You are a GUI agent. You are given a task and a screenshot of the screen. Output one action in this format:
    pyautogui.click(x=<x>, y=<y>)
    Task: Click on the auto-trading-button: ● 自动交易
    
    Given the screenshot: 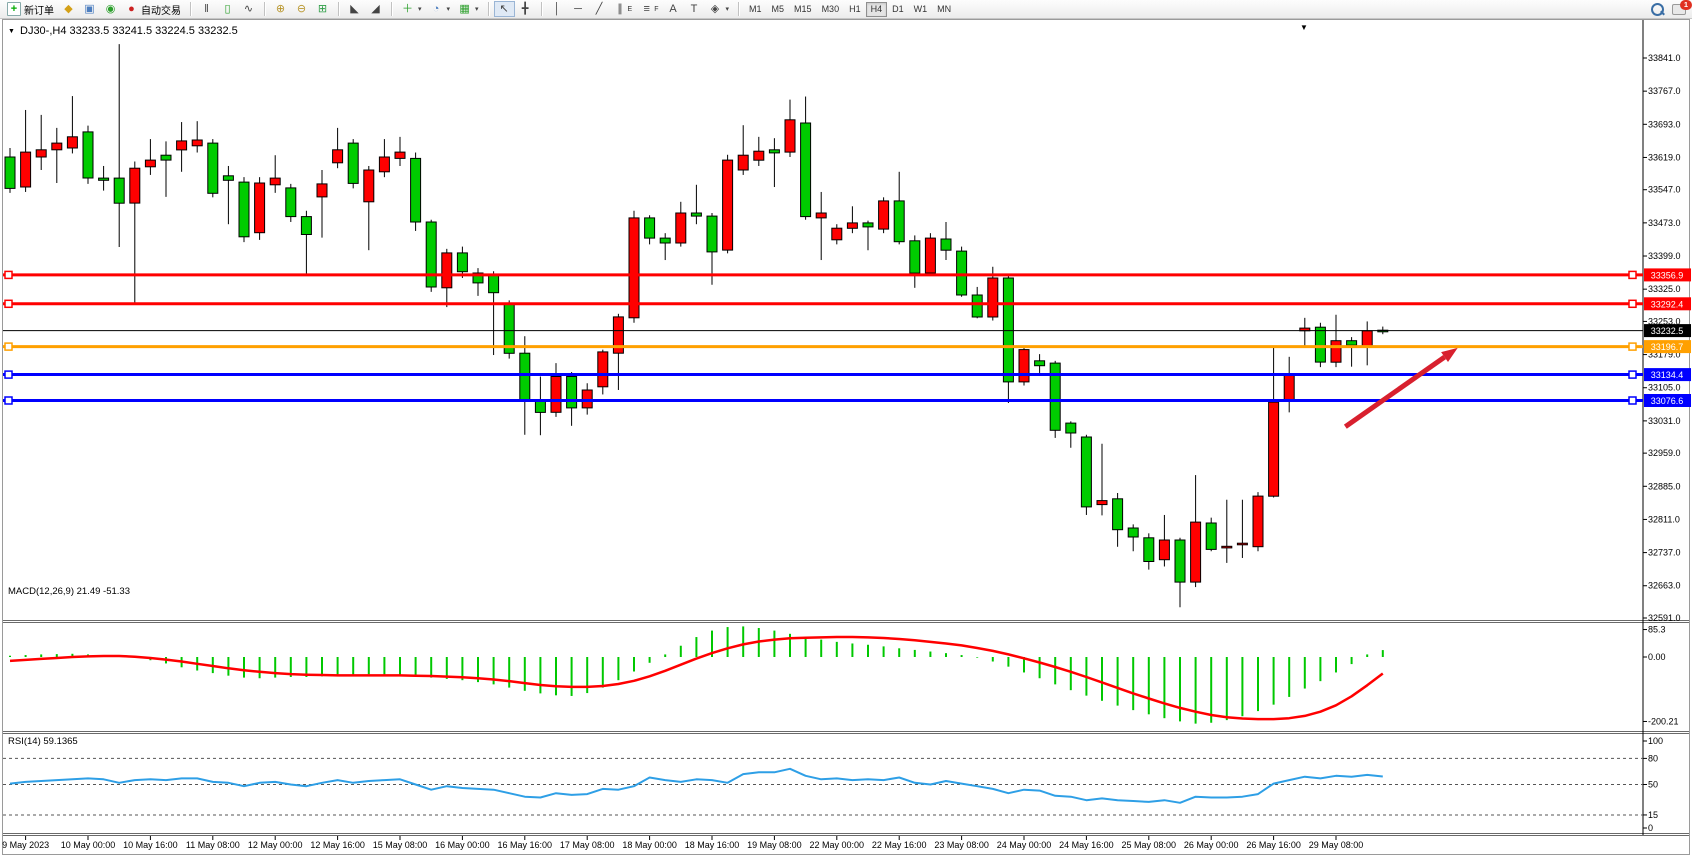 What is the action you would take?
    pyautogui.click(x=153, y=9)
    